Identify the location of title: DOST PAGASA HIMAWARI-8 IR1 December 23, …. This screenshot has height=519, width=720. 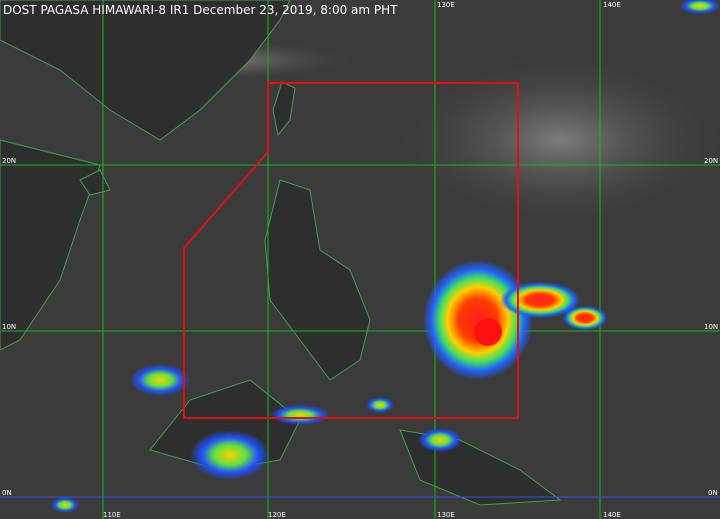
(200, 10).